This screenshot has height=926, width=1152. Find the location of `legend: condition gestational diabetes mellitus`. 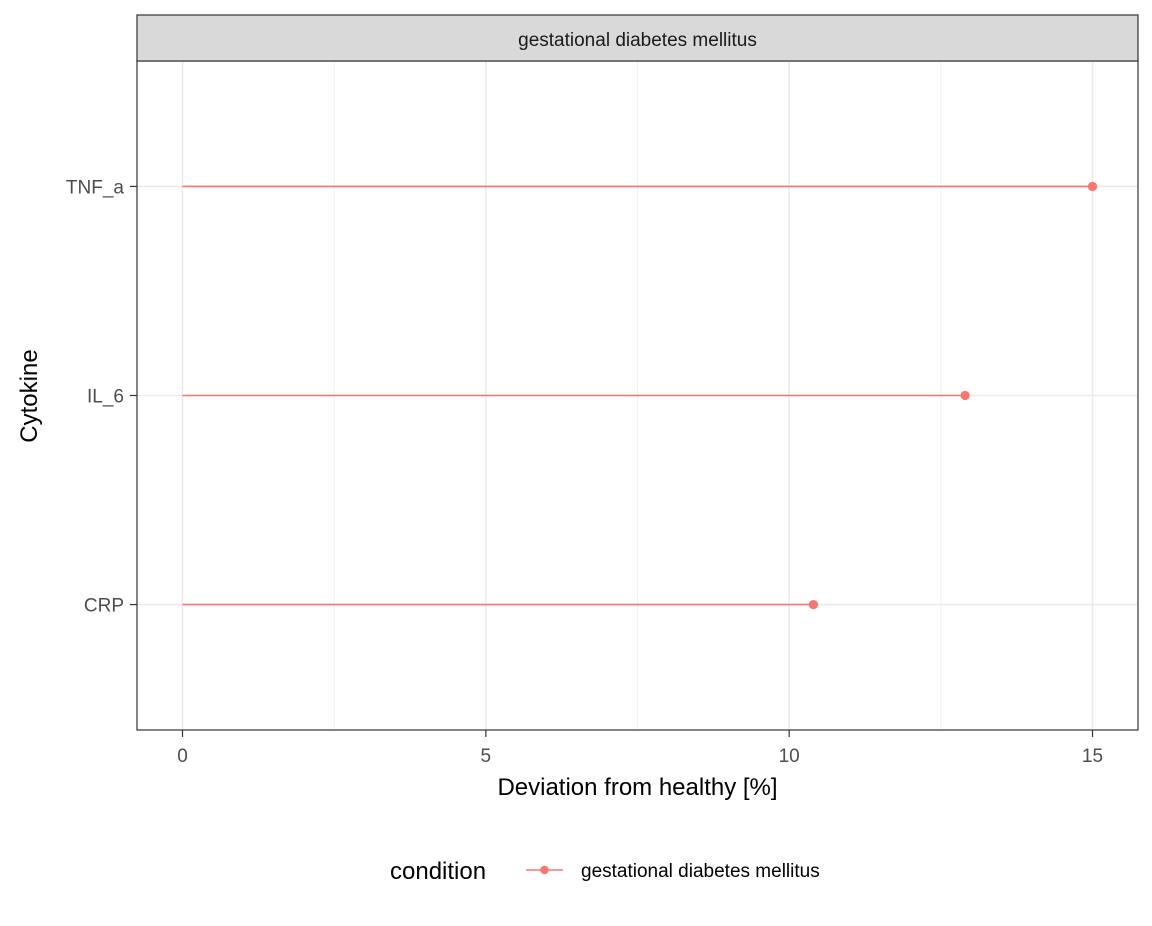

legend: condition gestational diabetes mellitus is located at coordinates (605, 871).